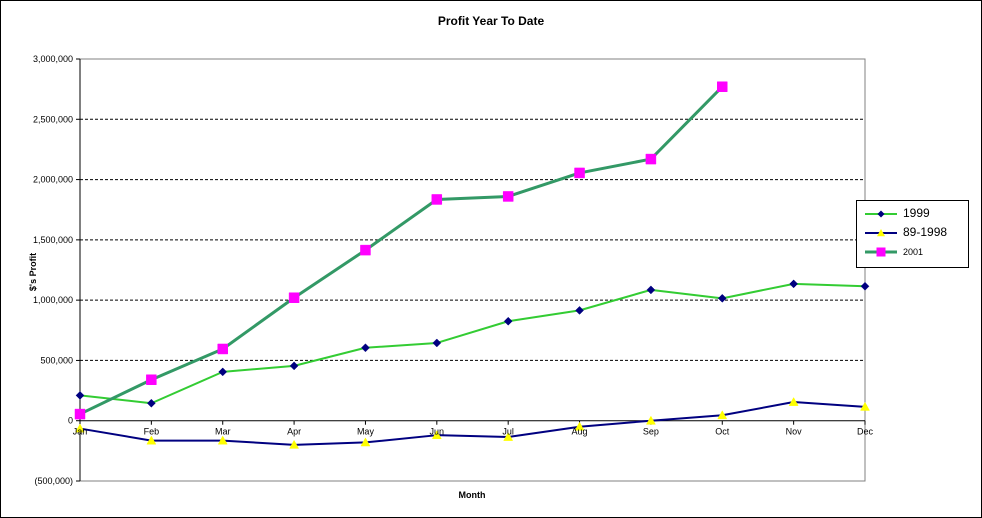 The height and width of the screenshot is (518, 982). What do you see at coordinates (580, 432) in the screenshot?
I see `x-tick-label: Aug` at bounding box center [580, 432].